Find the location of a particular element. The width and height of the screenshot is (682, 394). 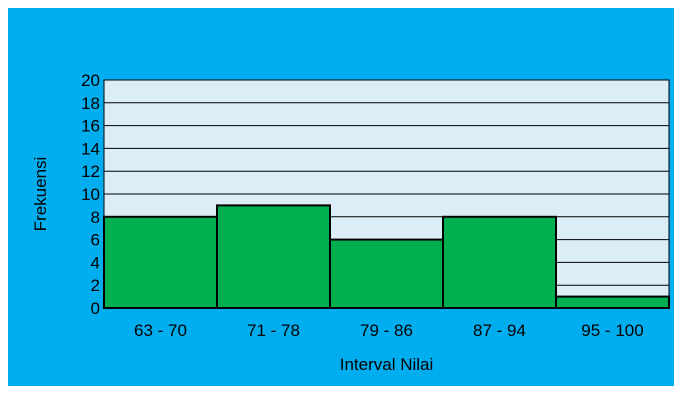

y-axis-title: Frekuensi is located at coordinates (40, 194).